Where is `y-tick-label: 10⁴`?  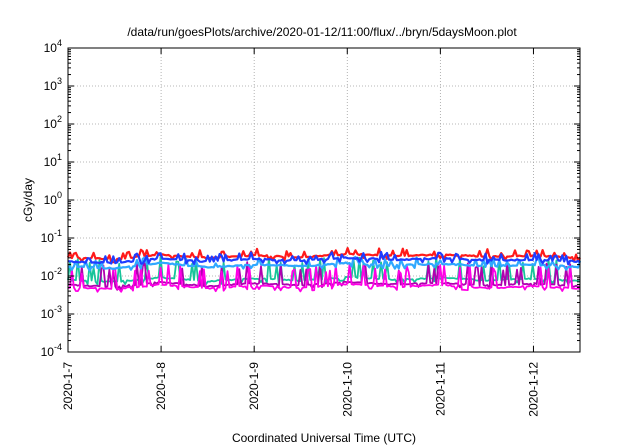 y-tick-label: 10⁴ is located at coordinates (53, 46).